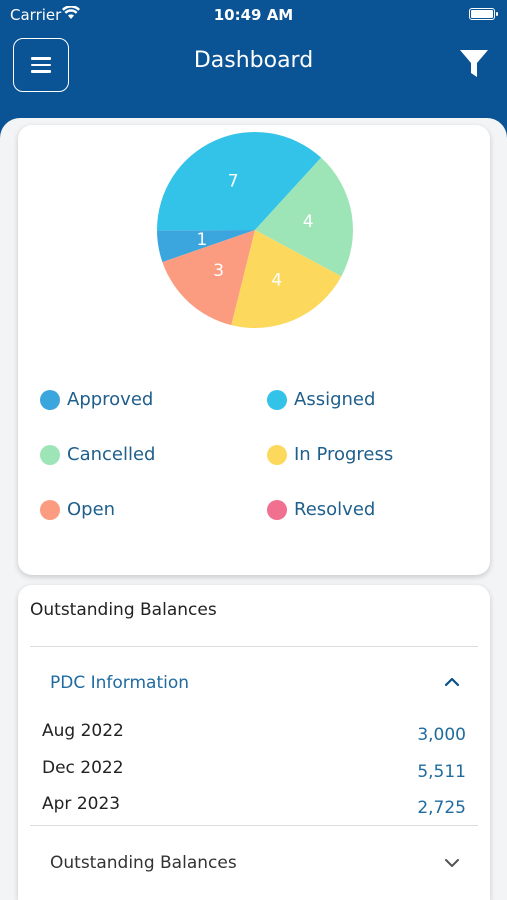 Image resolution: width=507 pixels, height=900 pixels. What do you see at coordinates (120, 683) in the screenshot?
I see `pdc-title: PDC Information` at bounding box center [120, 683].